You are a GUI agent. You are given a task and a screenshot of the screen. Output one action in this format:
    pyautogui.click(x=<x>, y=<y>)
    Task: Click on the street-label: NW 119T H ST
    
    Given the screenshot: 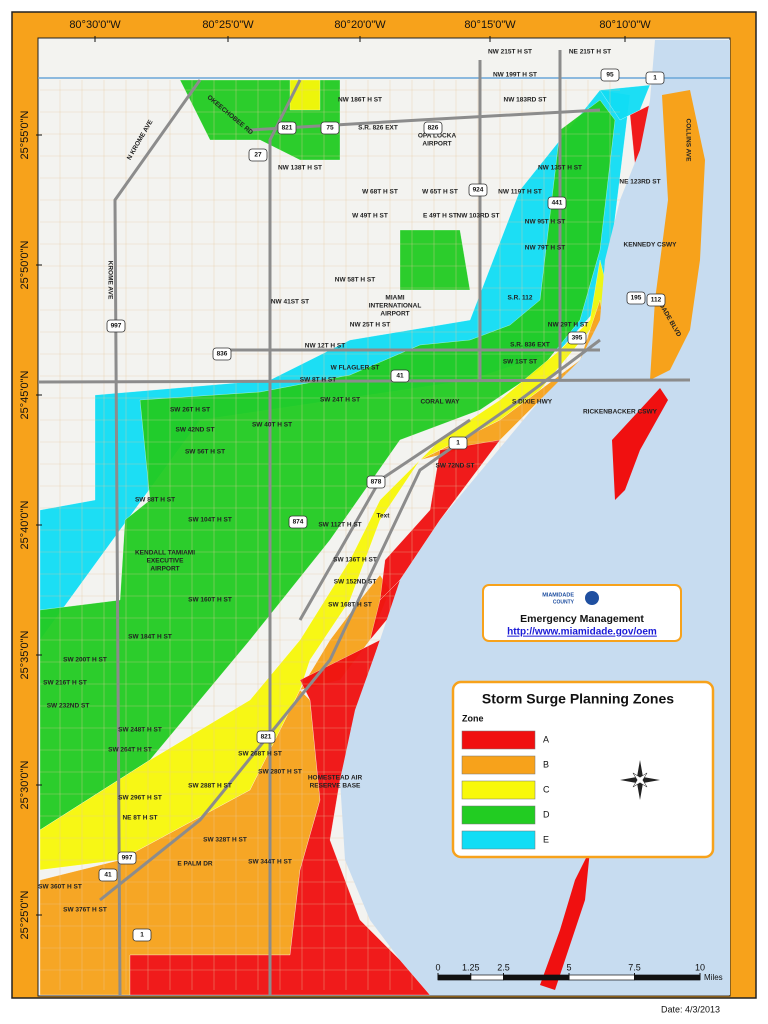 What is the action you would take?
    pyautogui.click(x=520, y=192)
    